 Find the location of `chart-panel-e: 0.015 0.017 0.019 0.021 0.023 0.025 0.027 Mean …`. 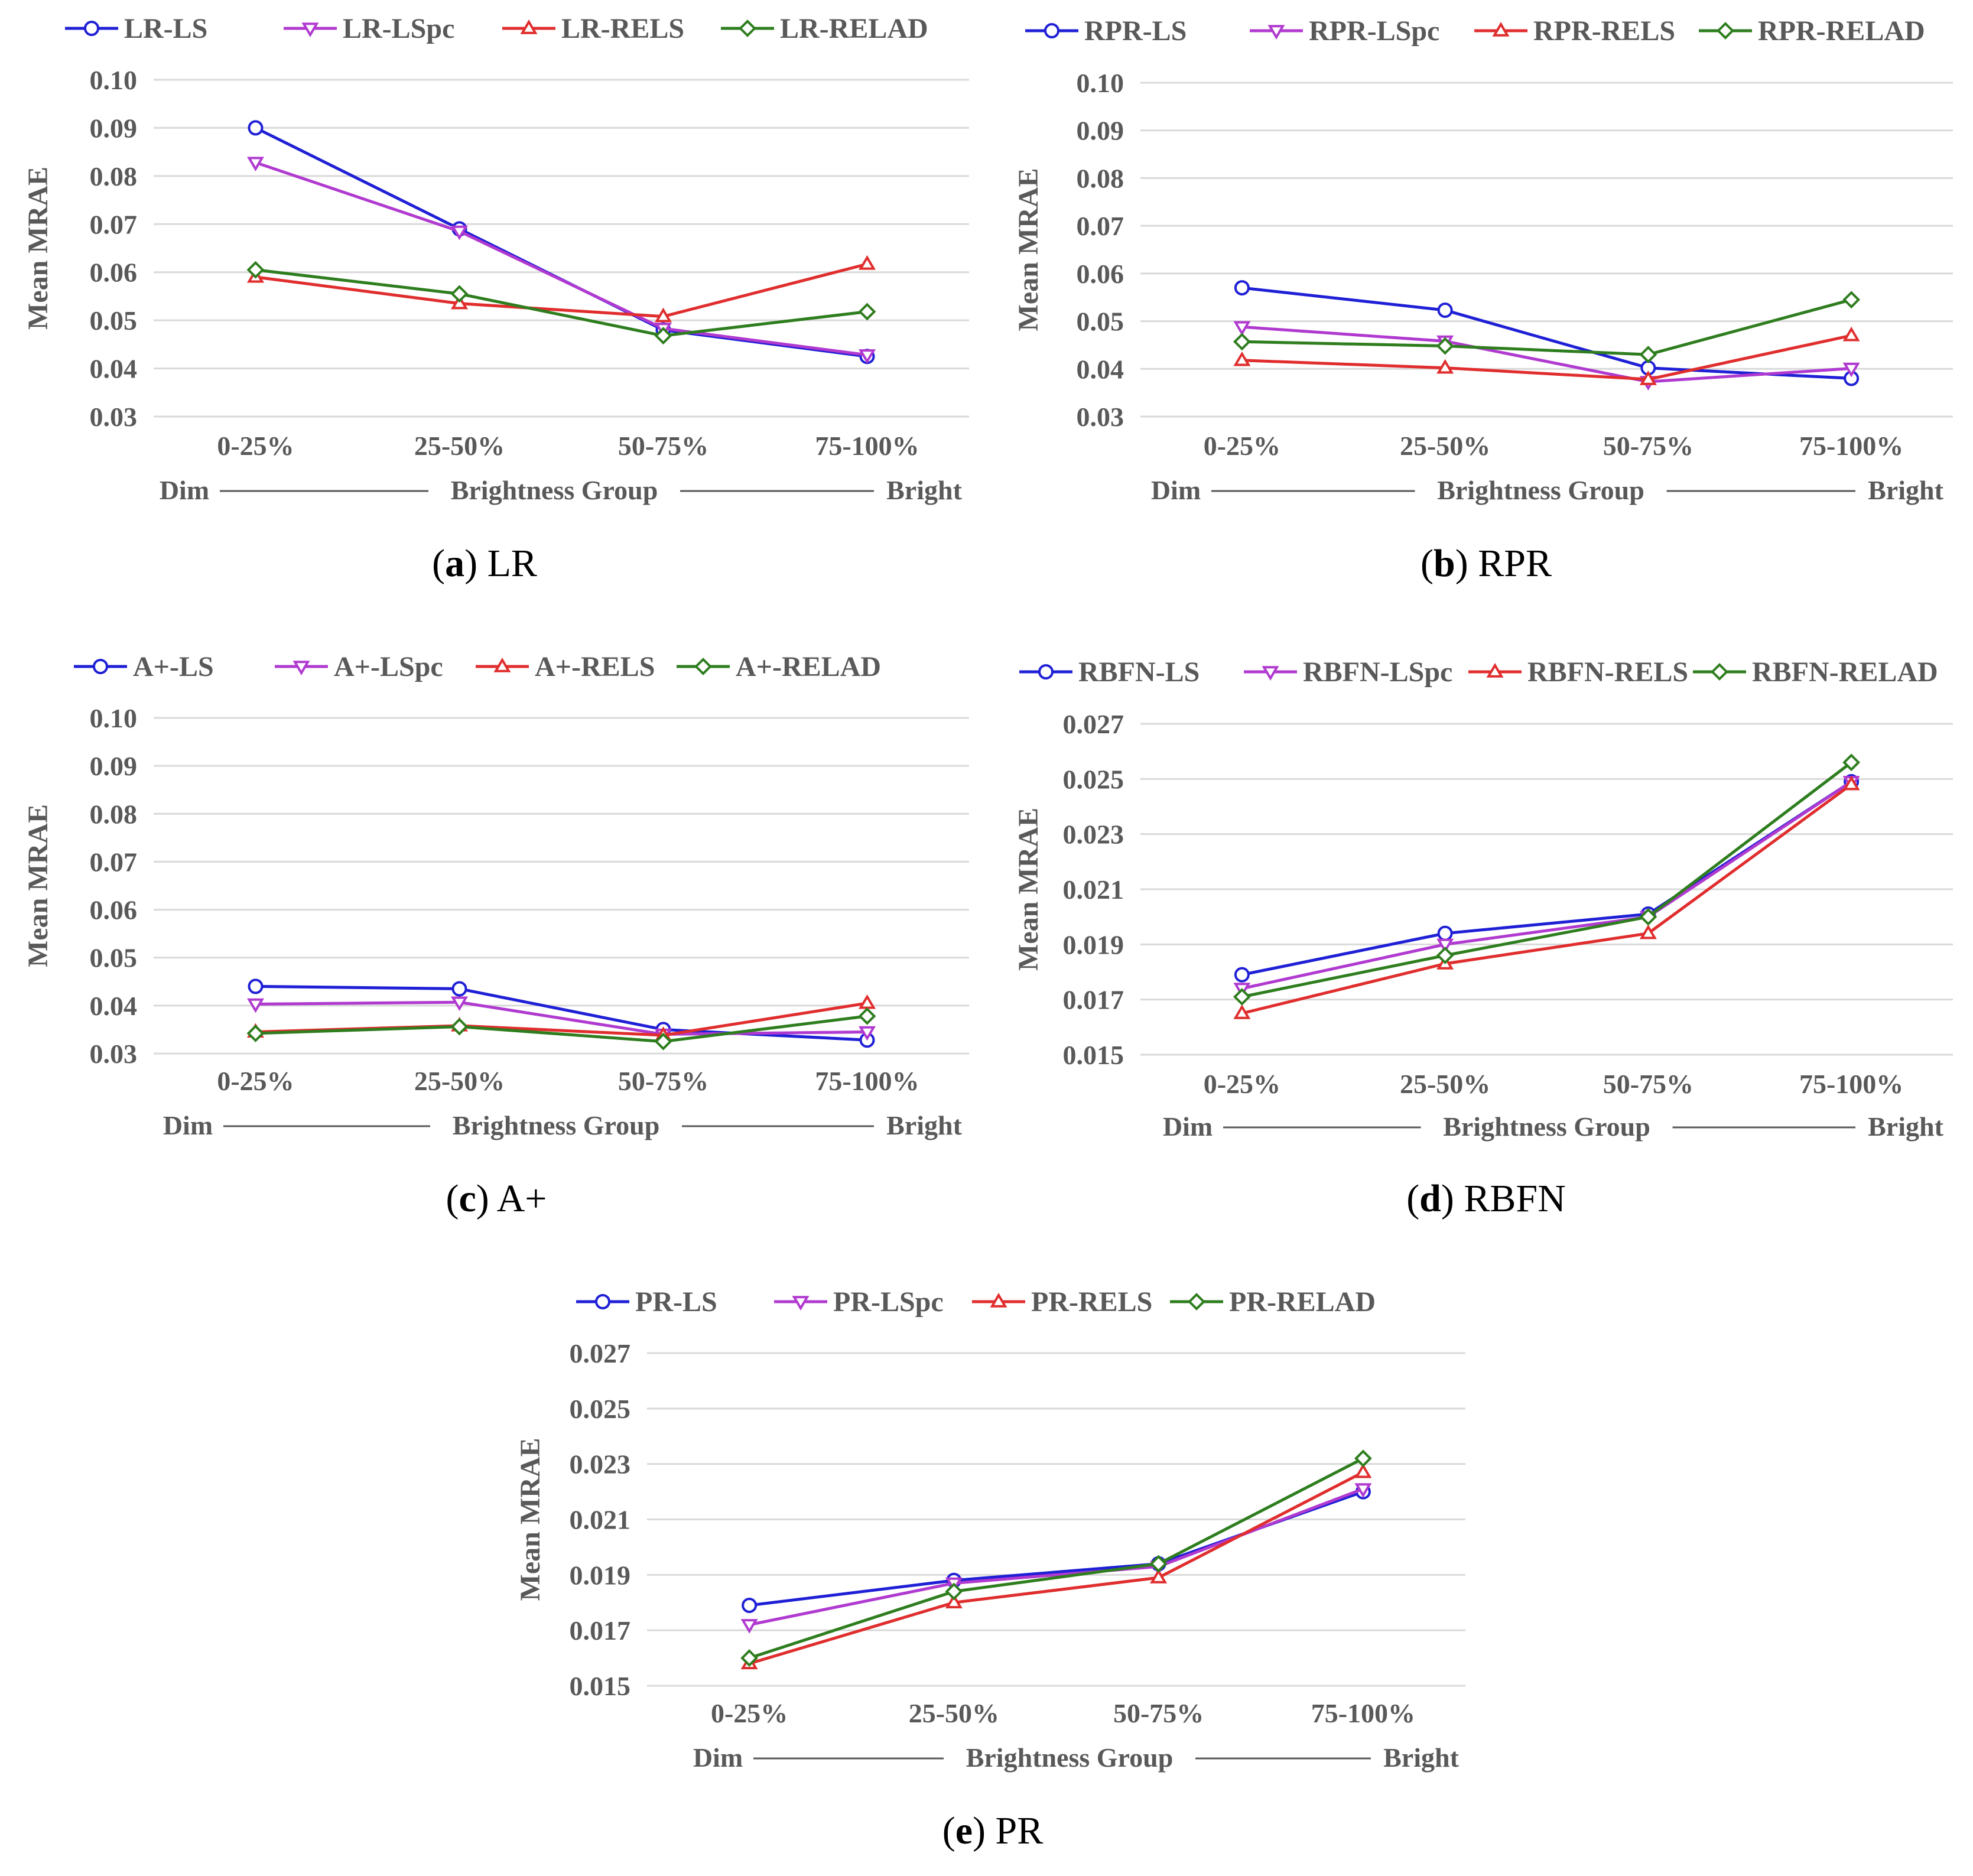

chart-panel-e: 0.015 0.017 0.019 0.021 0.023 0.025 0.027 Mean … is located at coordinates (990, 1569).